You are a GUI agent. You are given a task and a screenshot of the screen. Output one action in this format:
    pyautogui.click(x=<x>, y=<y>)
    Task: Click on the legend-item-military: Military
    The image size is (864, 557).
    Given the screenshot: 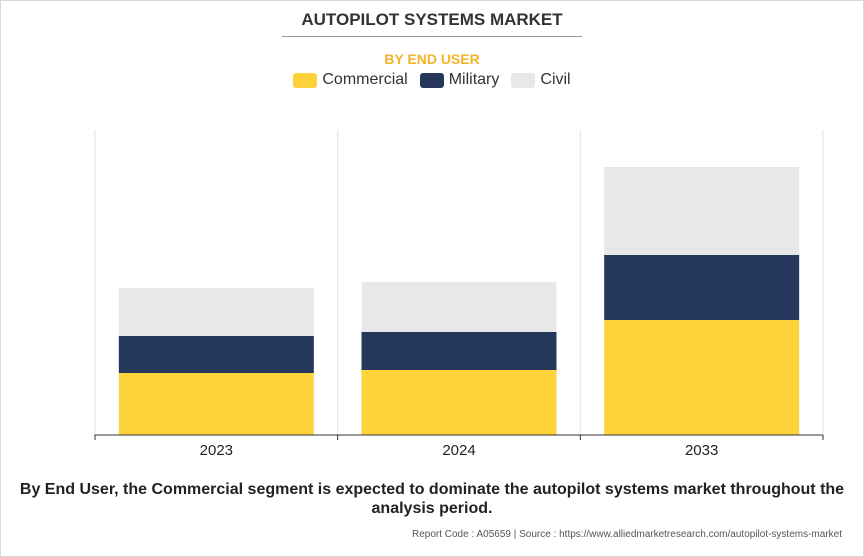 What is the action you would take?
    pyautogui.click(x=459, y=80)
    